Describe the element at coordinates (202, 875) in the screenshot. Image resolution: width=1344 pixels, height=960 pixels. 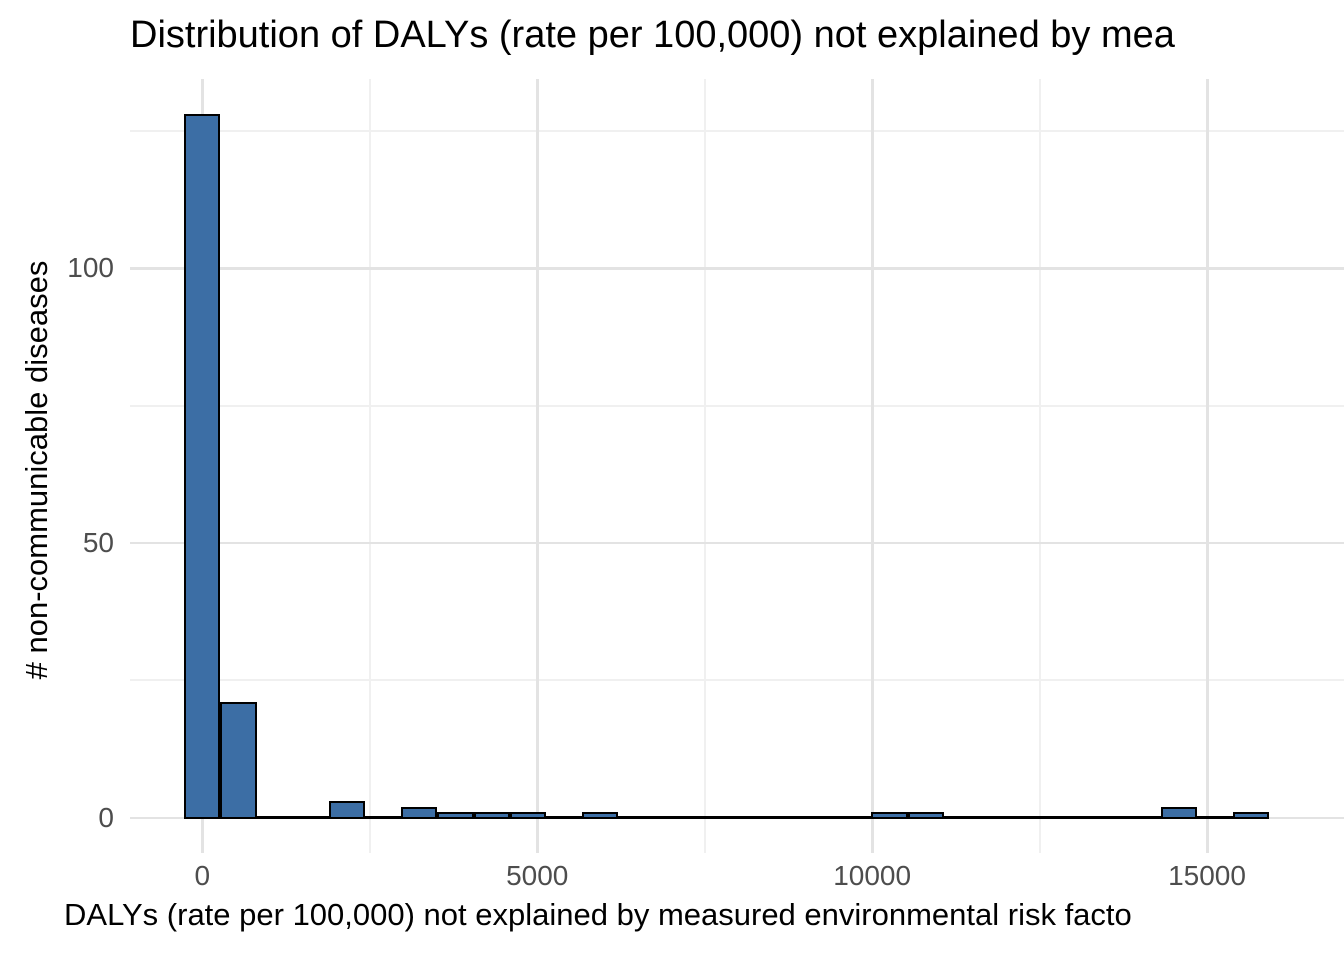
I see `x-tick-label: 0` at that location.